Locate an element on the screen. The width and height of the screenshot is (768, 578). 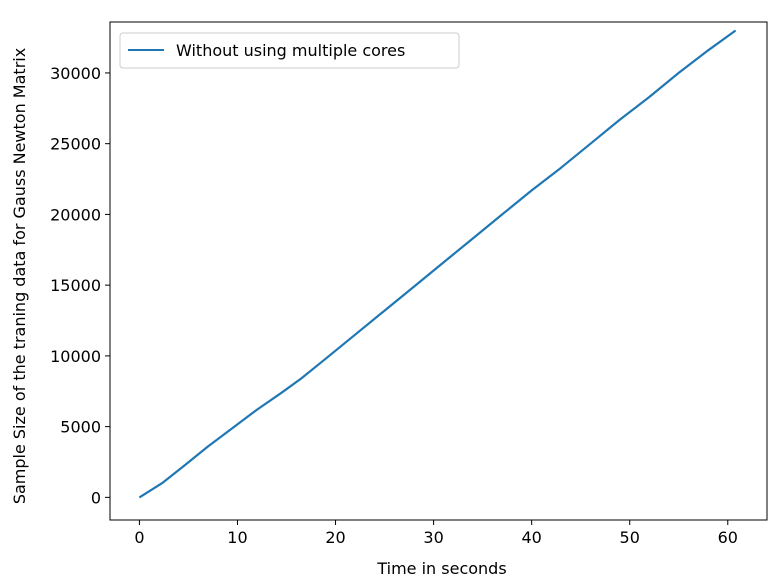
y-tick-label: 5000 is located at coordinates (80, 427).